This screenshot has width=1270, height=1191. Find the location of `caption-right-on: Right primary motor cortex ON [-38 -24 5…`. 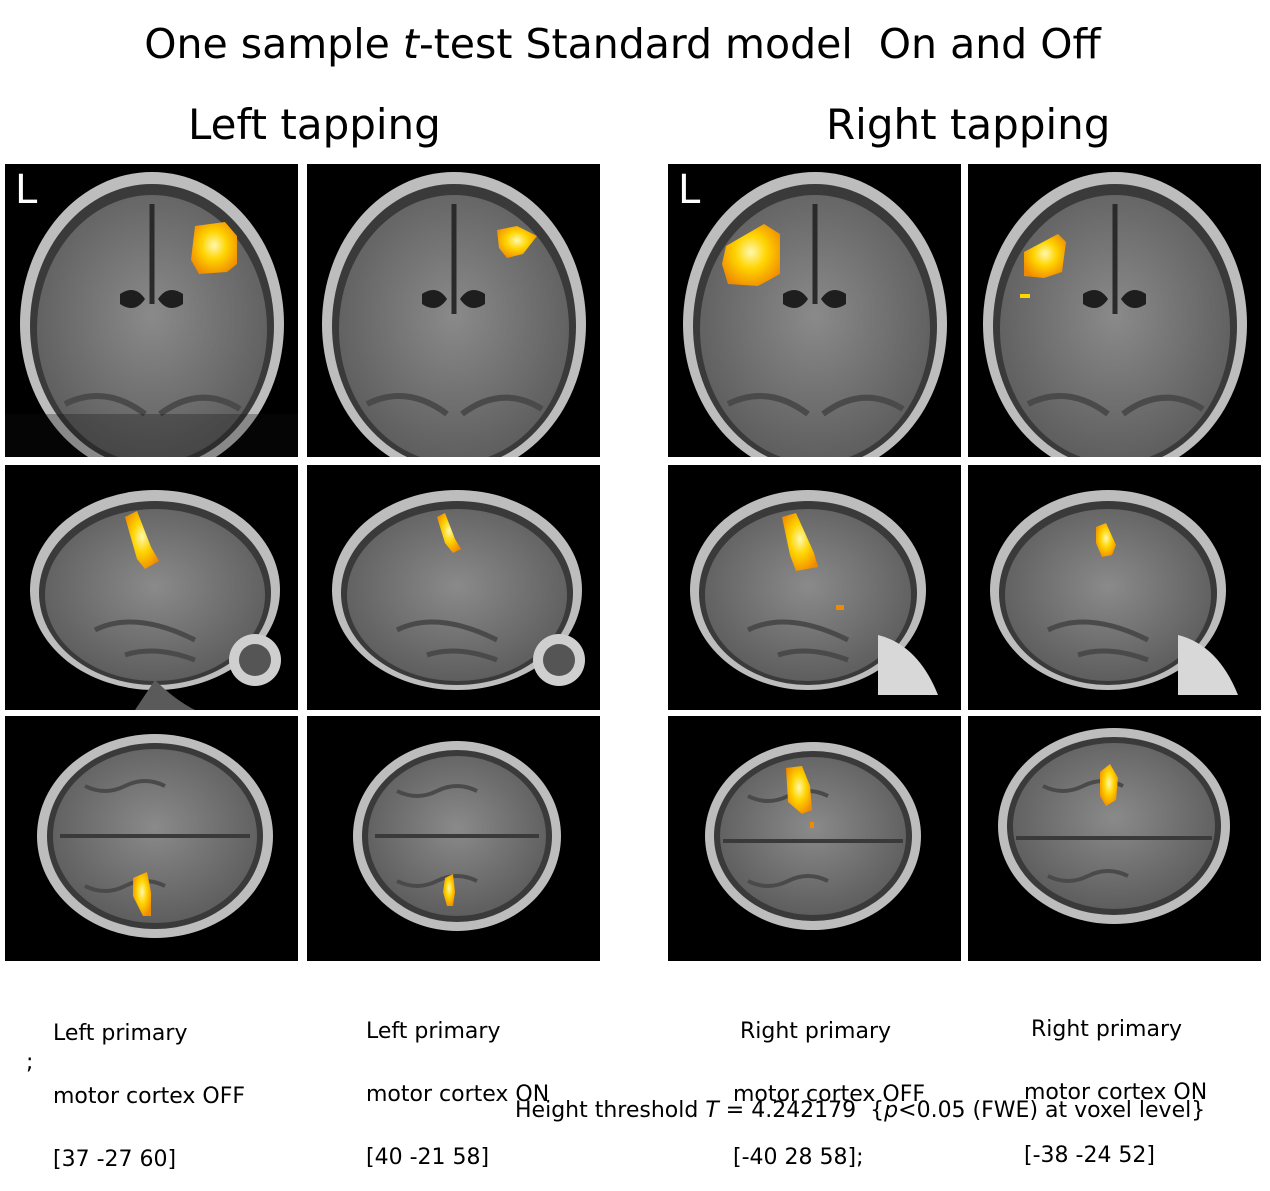

caption-right-on: Right primary motor cortex ON [-38 -24 5… is located at coordinates (1115, 1082).